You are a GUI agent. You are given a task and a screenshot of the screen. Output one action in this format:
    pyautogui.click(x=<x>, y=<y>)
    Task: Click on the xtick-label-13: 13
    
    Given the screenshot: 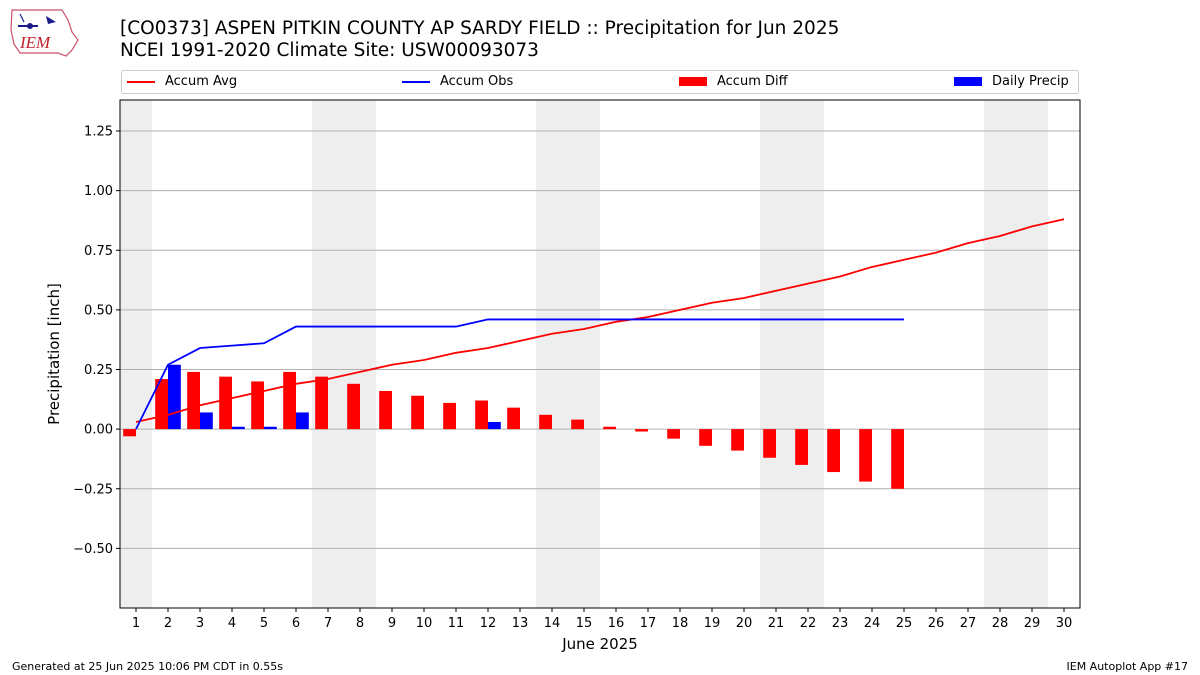 What is the action you would take?
    pyautogui.click(x=520, y=623)
    